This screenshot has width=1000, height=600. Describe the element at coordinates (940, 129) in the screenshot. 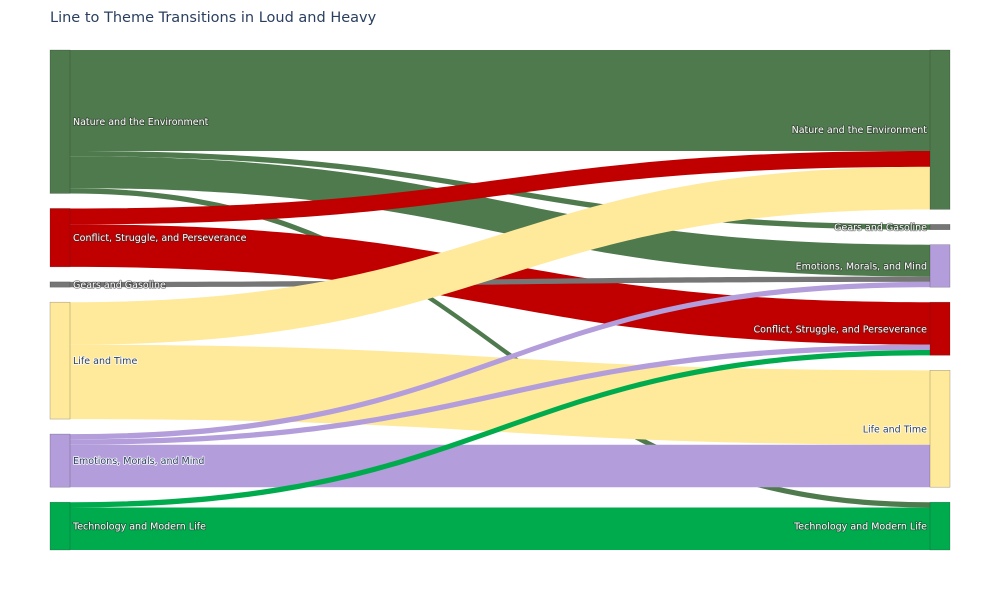

I see `target-node-nature` at that location.